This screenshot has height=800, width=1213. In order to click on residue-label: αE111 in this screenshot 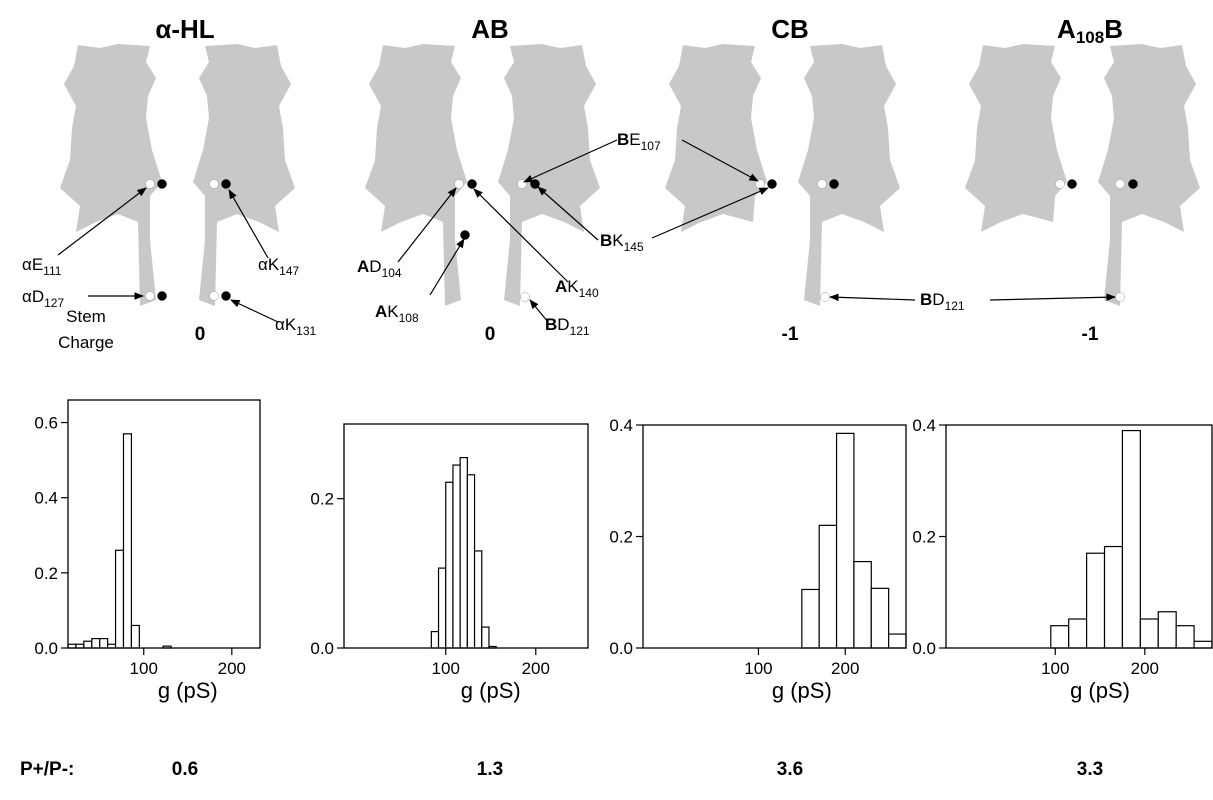, I will do `click(42, 266)`.